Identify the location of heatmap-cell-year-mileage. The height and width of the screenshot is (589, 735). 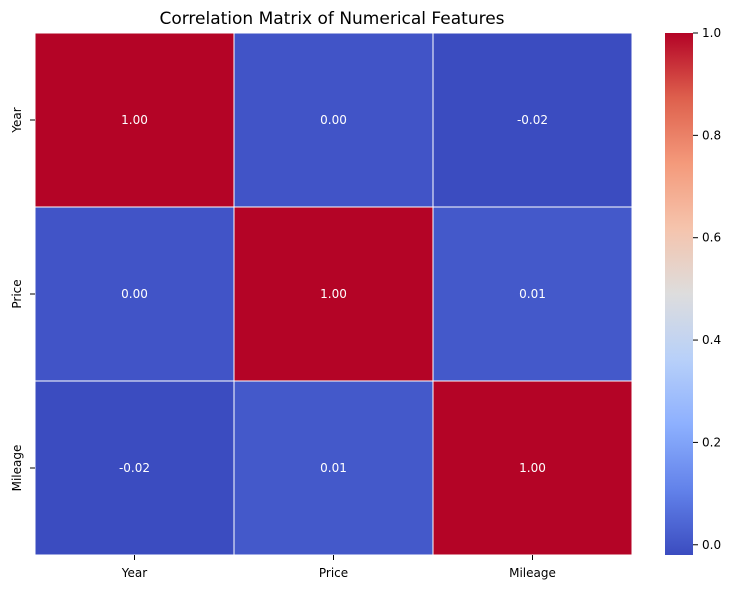
(532, 120).